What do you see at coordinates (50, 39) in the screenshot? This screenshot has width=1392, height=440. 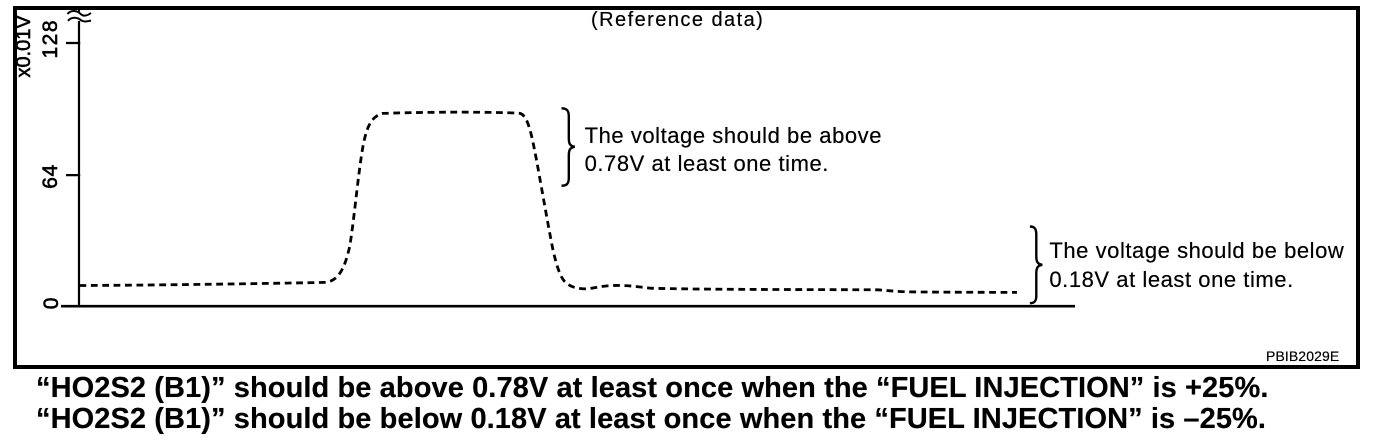 I see `svg-text: 128` at bounding box center [50, 39].